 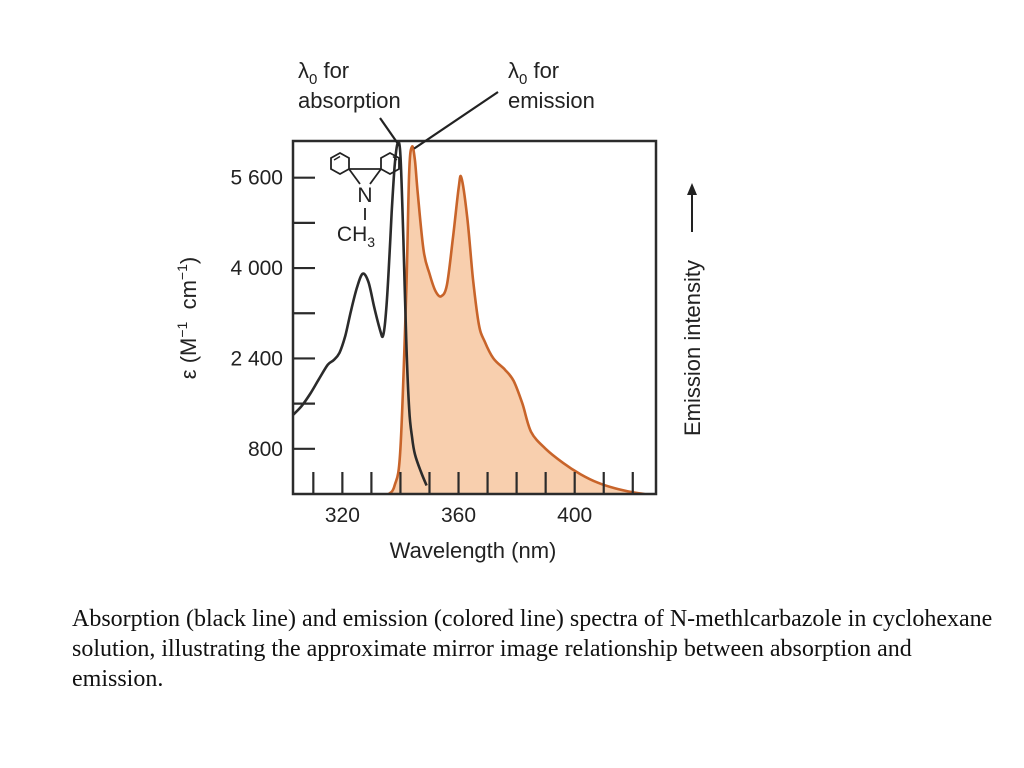 I want to click on emission-area, so click(x=516, y=320).